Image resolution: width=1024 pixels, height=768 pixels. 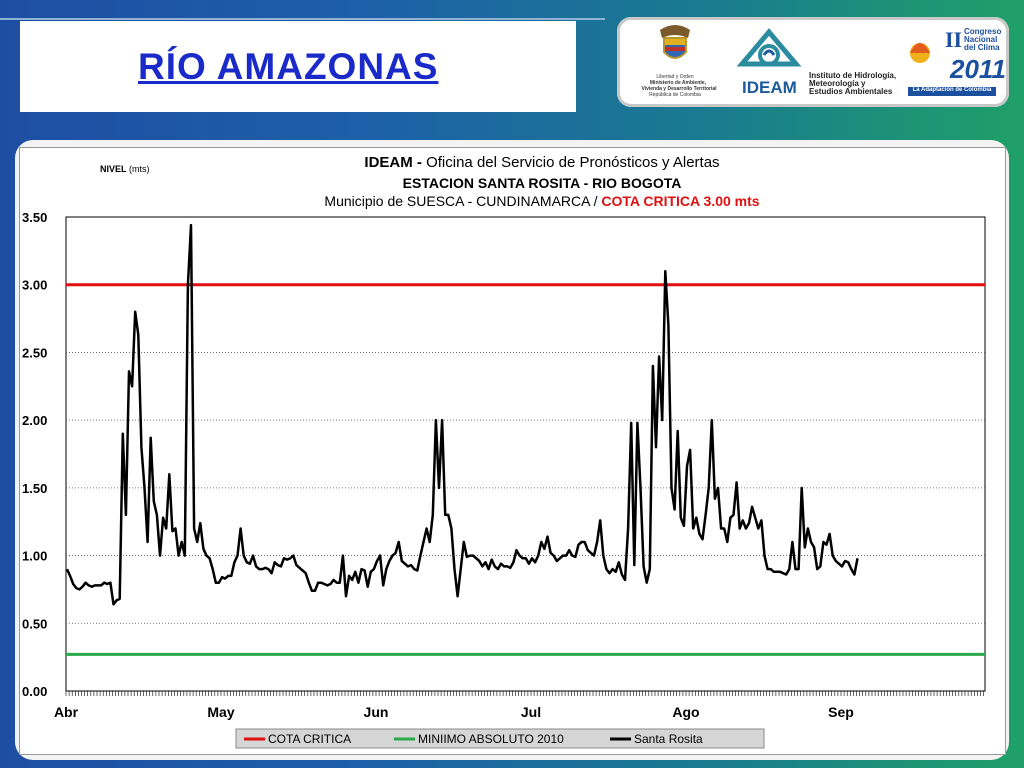 What do you see at coordinates (678, 83) in the screenshot?
I see `shield-caption-2: Ministerio de Ambiente,` at bounding box center [678, 83].